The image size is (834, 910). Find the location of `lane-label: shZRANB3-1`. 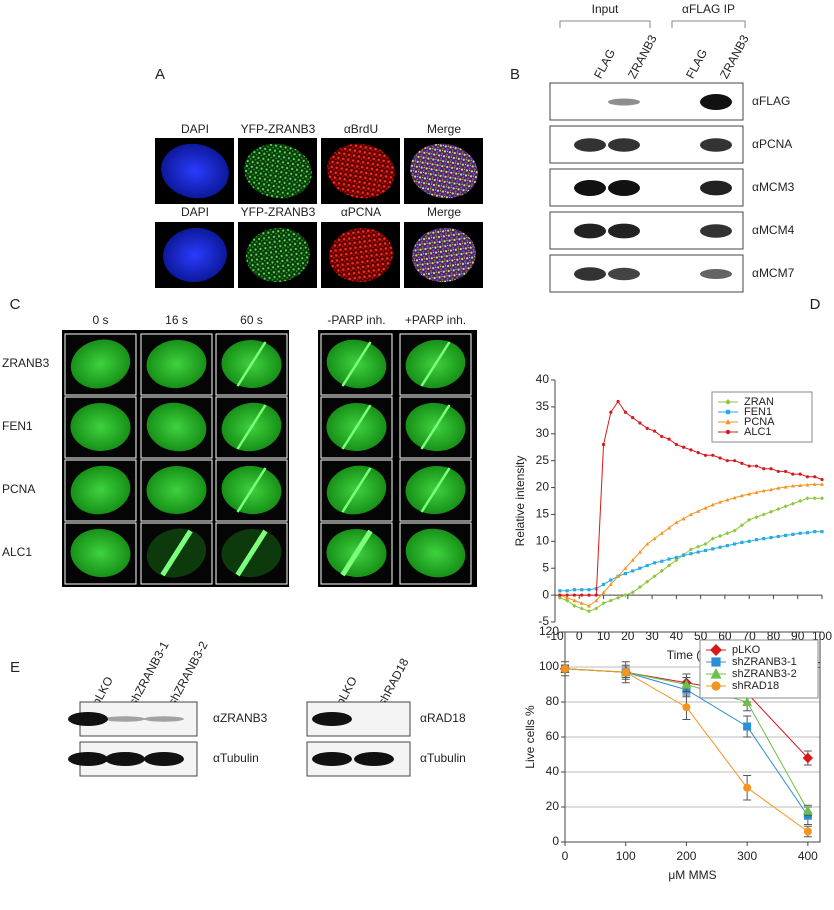

lane-label: shZRANB3-1 is located at coordinates (149, 673).